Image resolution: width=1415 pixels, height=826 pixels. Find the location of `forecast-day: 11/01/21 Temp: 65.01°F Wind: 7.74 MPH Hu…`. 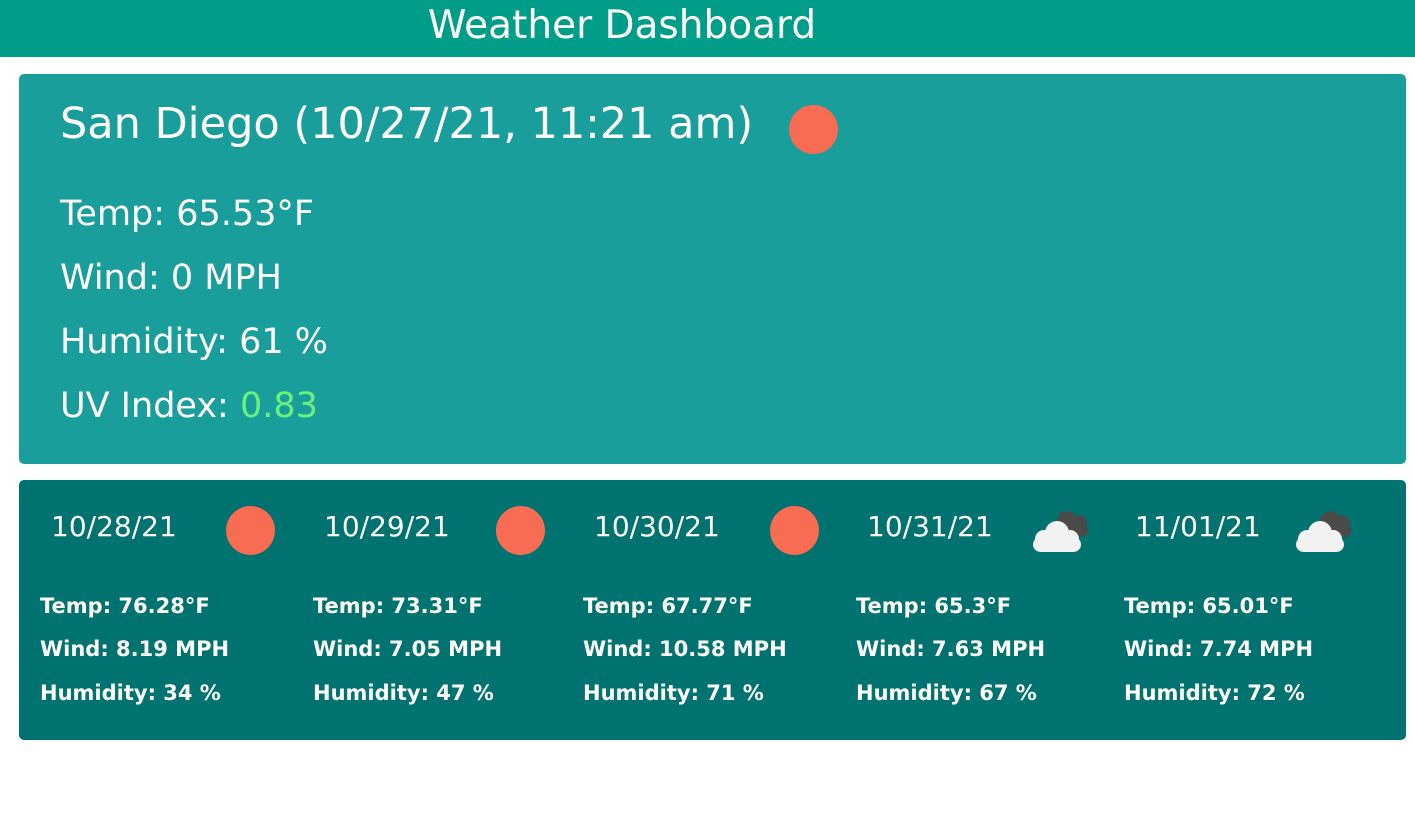

forecast-day: 11/01/21 Temp: 65.01°F Wind: 7.74 MPH Hu… is located at coordinates (1233, 610).